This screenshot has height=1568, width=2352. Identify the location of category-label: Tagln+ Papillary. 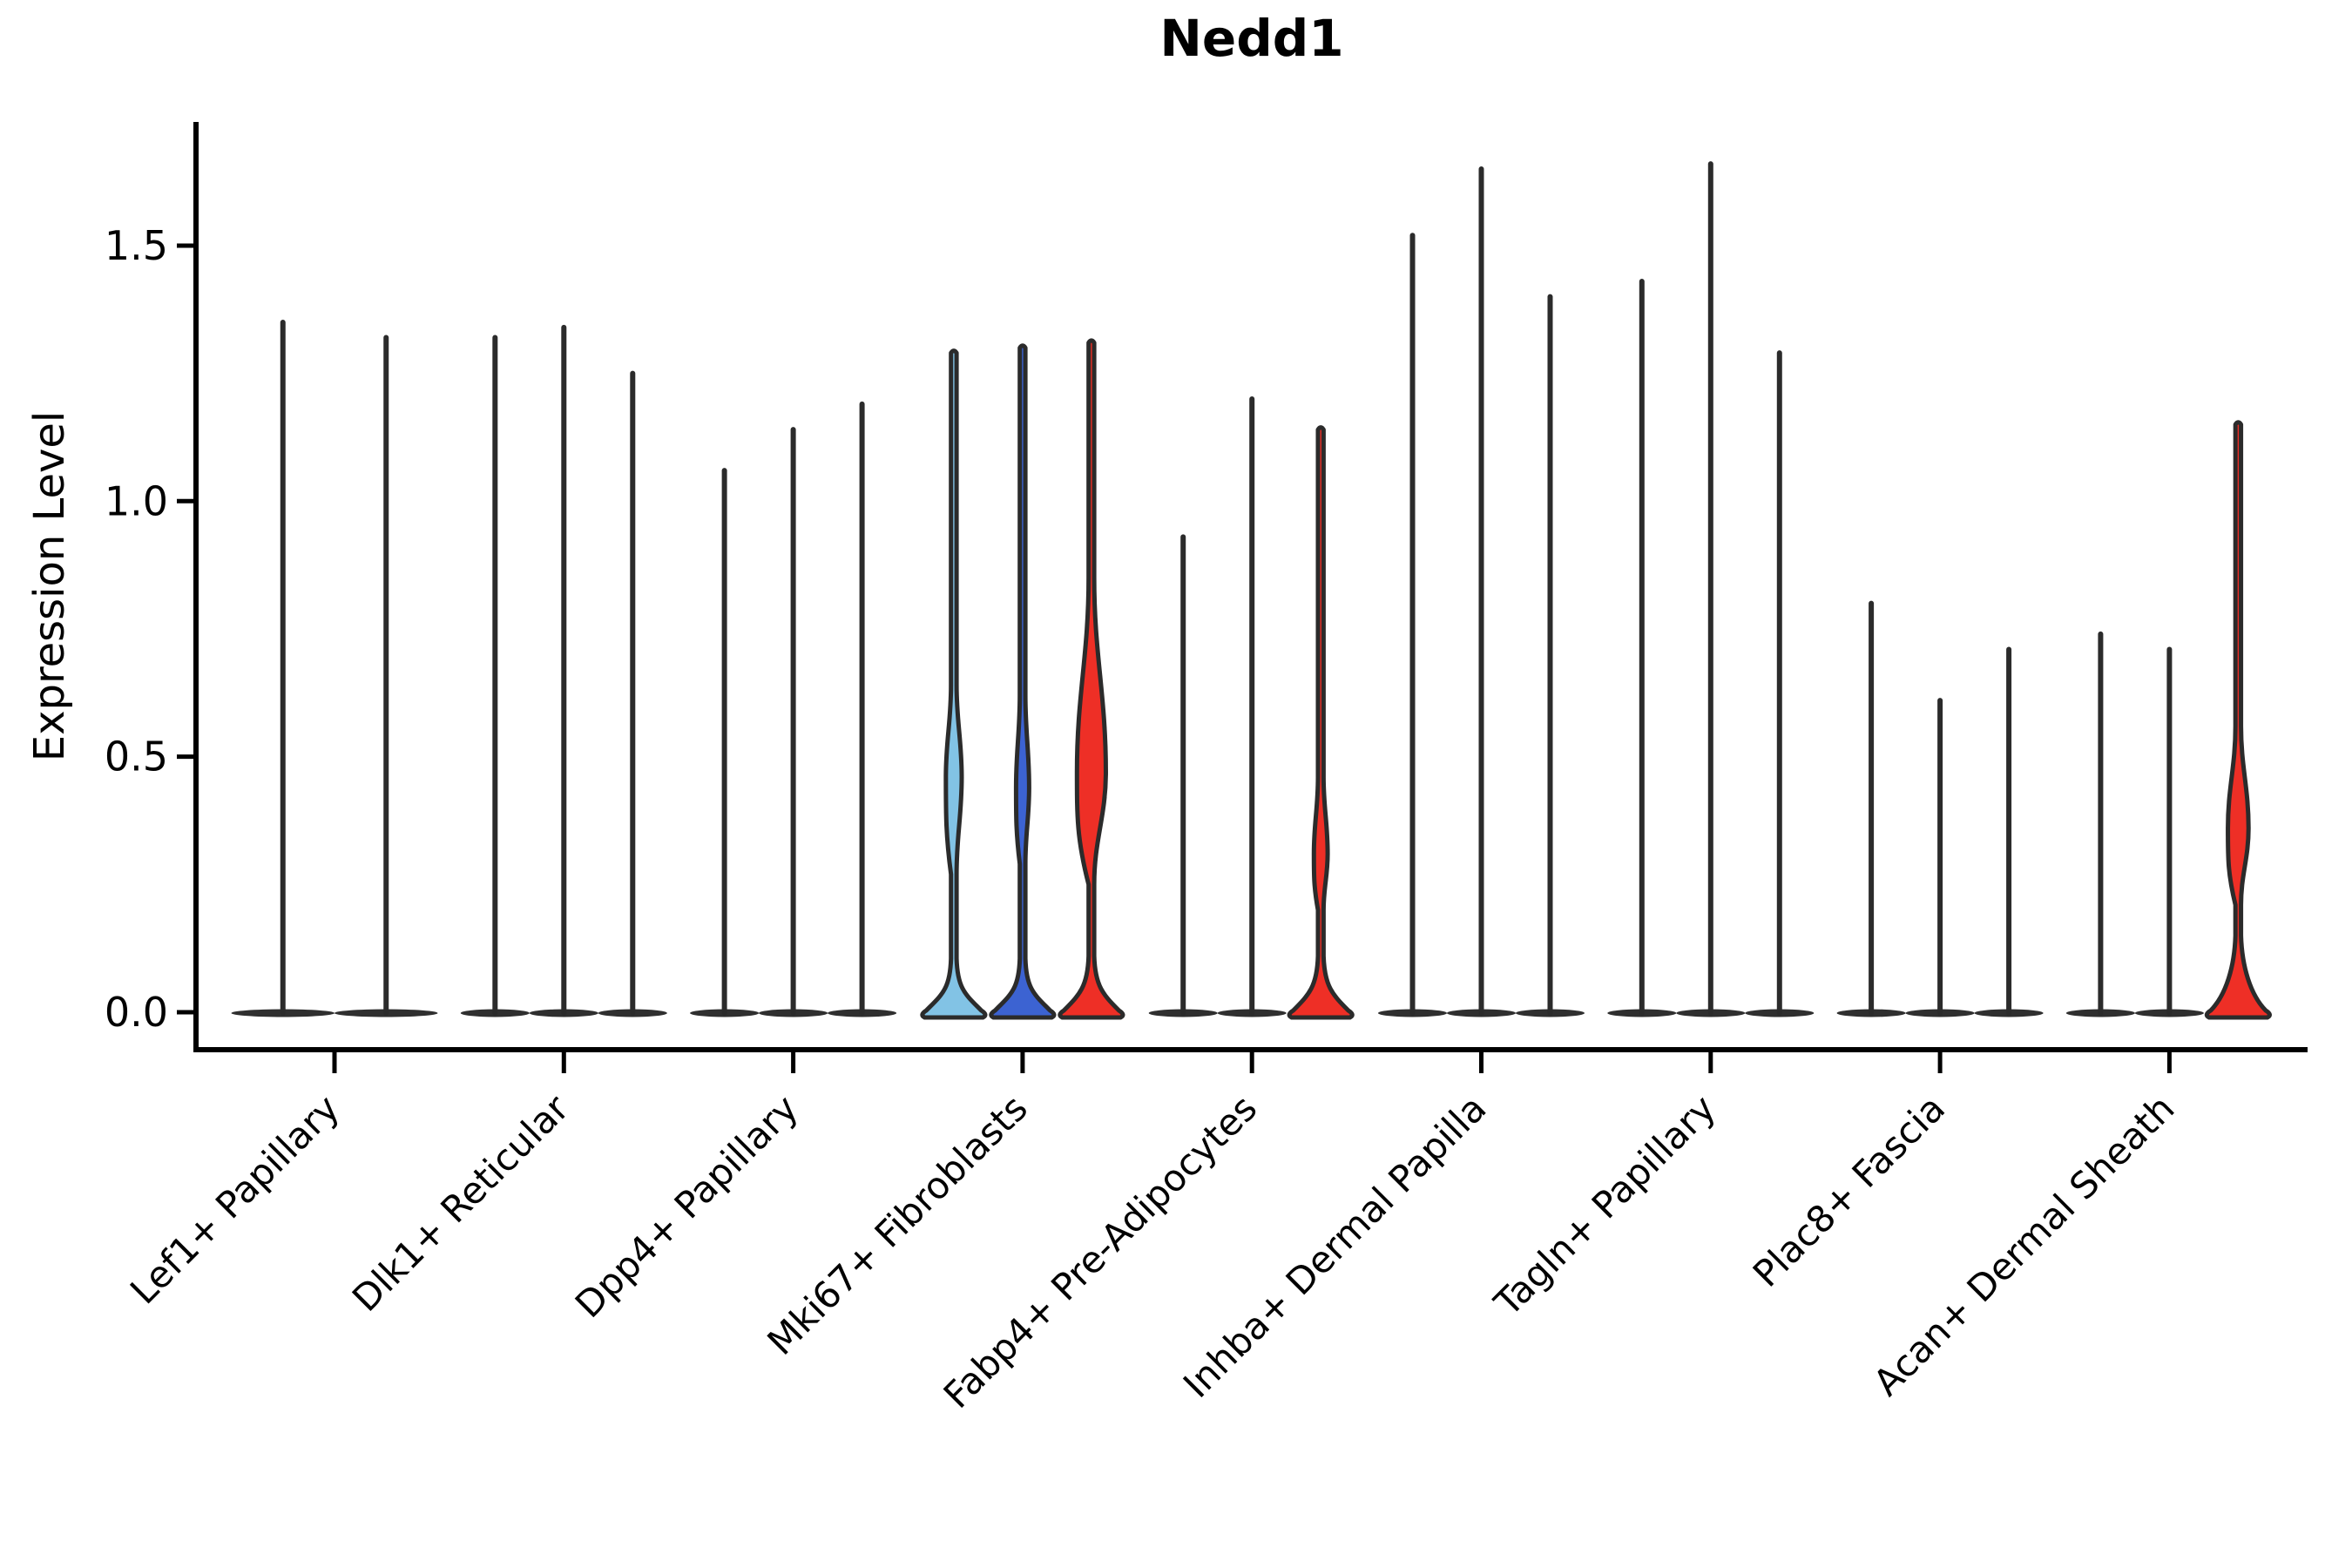
(1604, 1205).